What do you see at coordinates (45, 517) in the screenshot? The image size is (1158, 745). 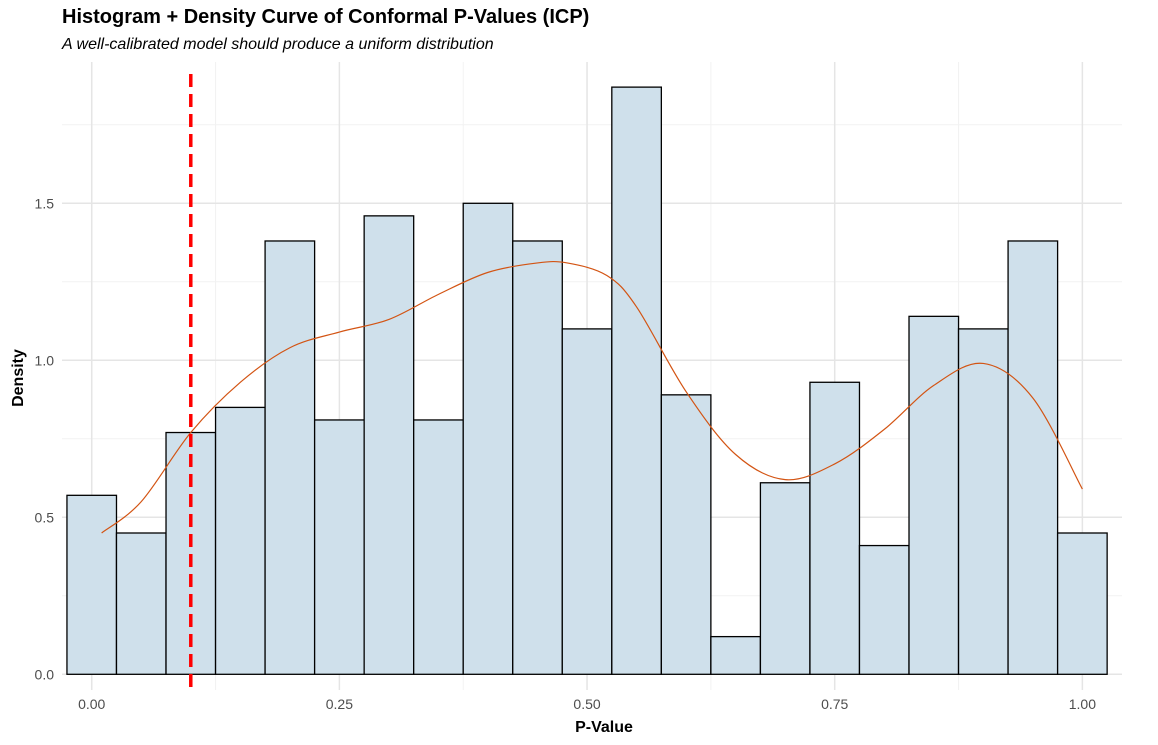 I see `y-tick-label: 0.5` at bounding box center [45, 517].